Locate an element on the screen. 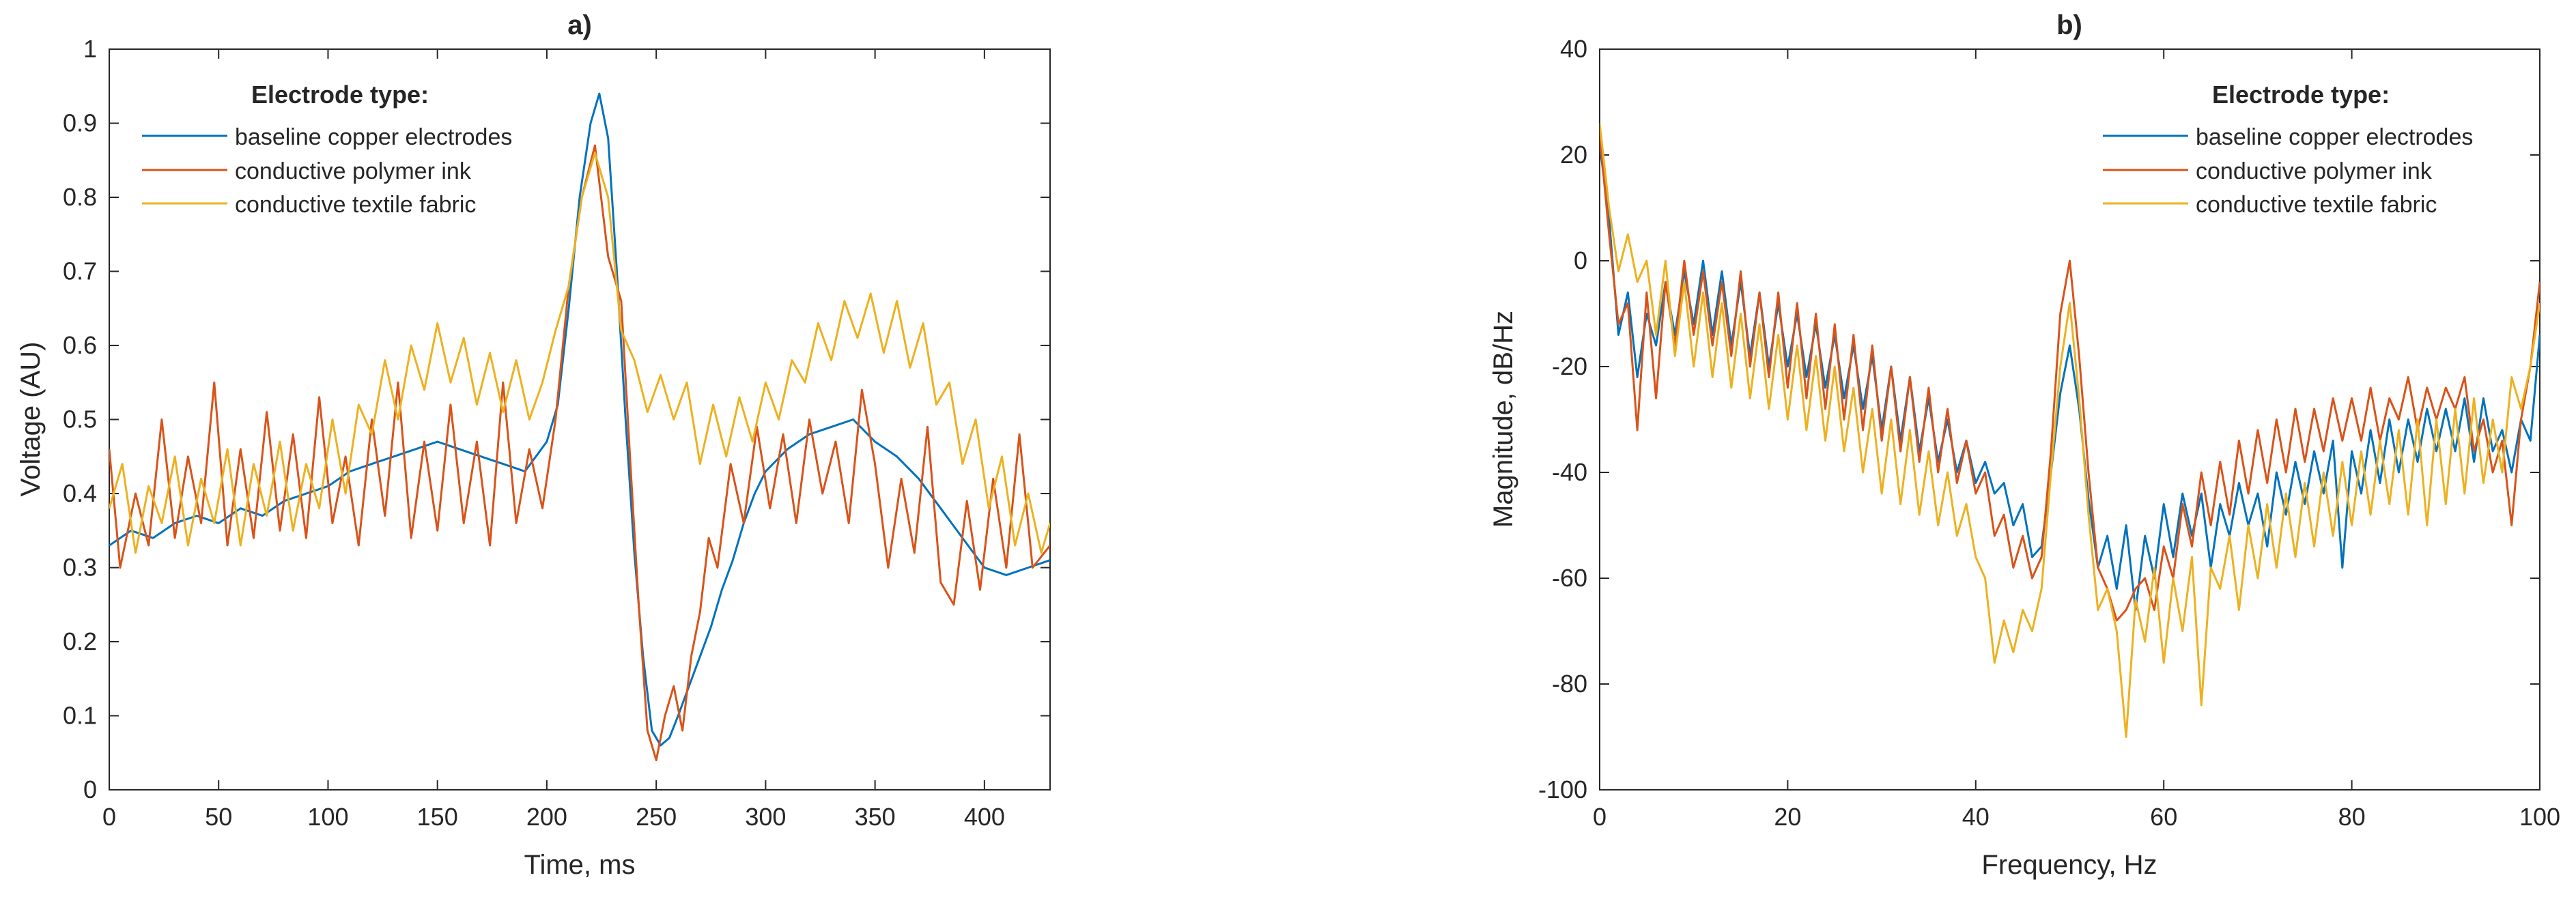 The height and width of the screenshot is (897, 2576). panel-b-x-tick-label: 60 is located at coordinates (2163, 817).